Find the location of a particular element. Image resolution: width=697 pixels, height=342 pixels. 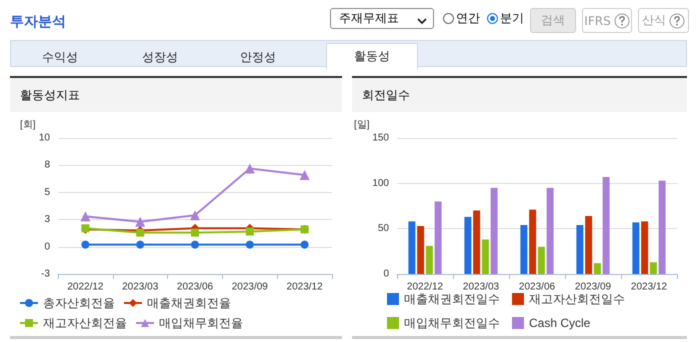

y-axis-title: [일] is located at coordinates (362, 125).